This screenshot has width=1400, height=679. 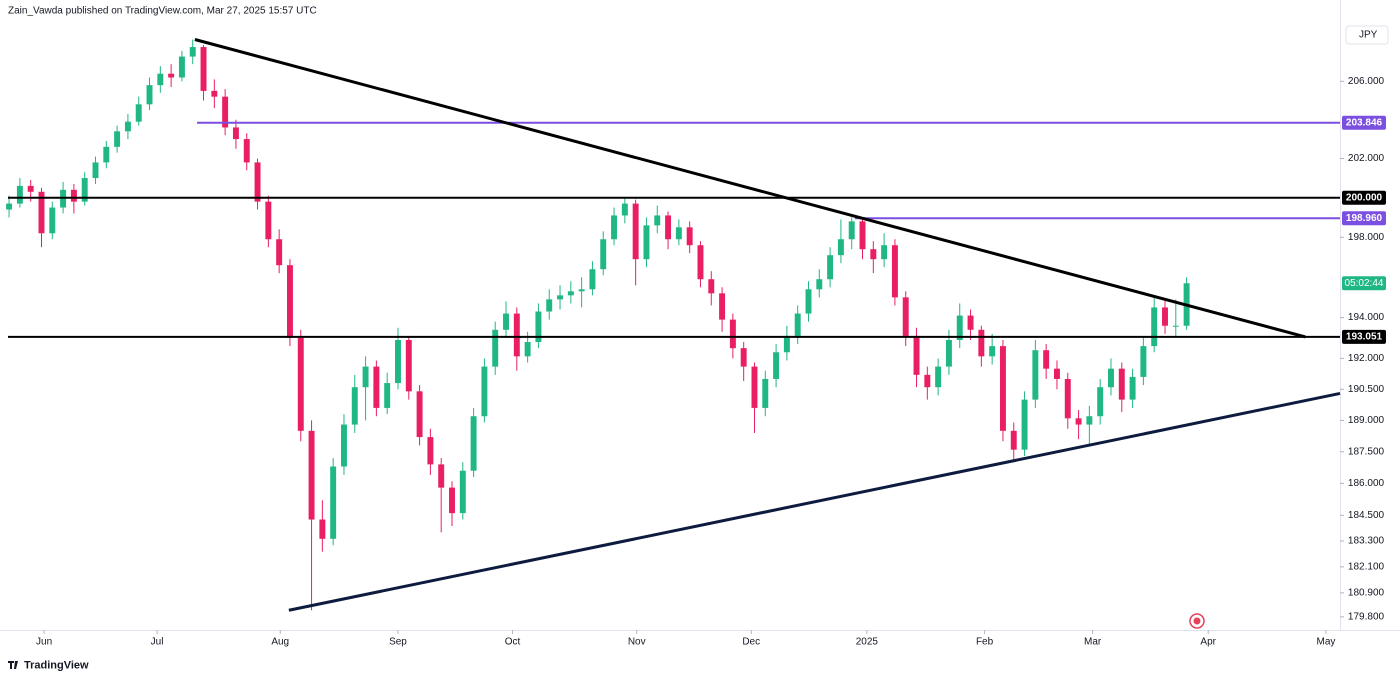 I want to click on event-icon, so click(x=1197, y=621).